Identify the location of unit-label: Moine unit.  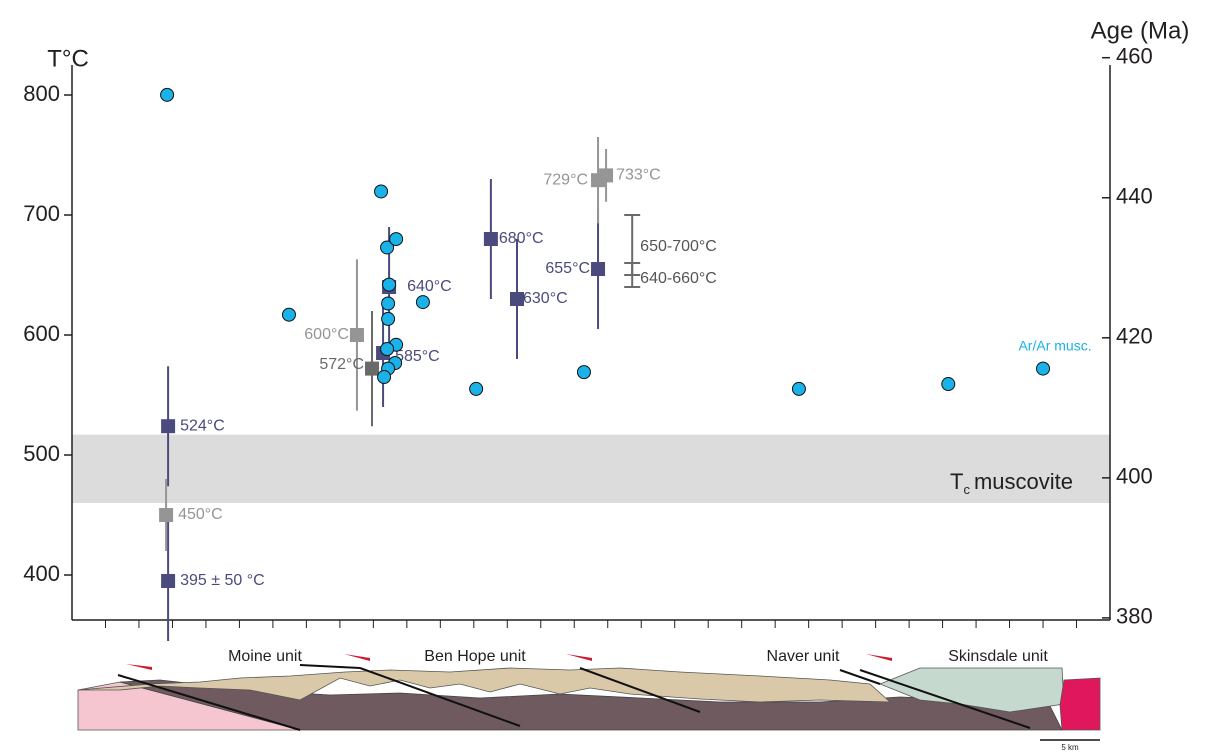
(265, 656).